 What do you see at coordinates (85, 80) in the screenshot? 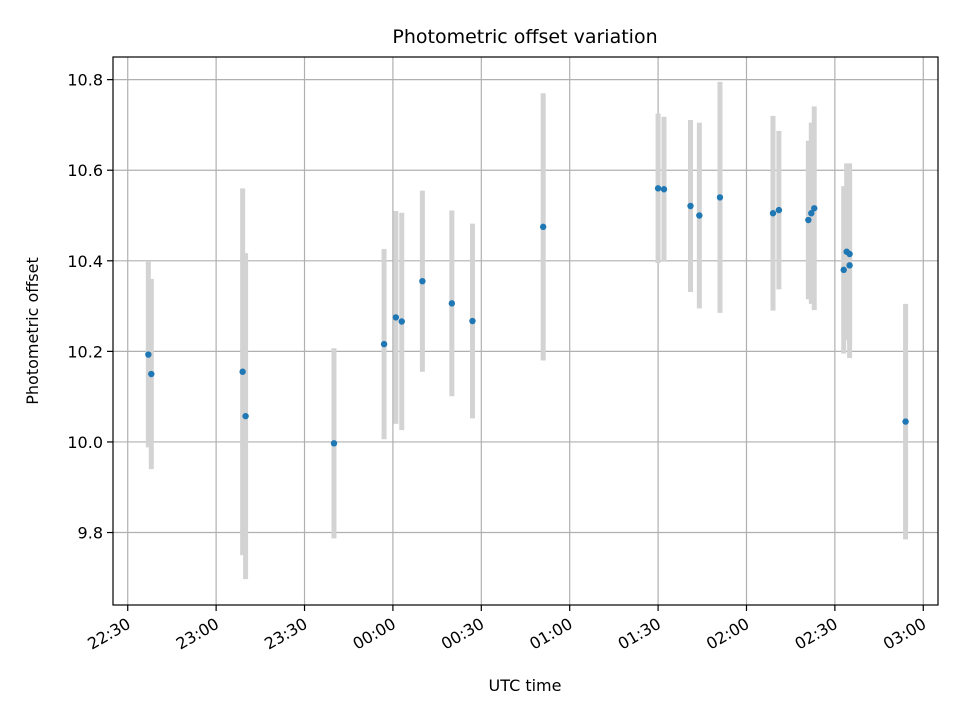
I see `y-tick-label: 10.8` at bounding box center [85, 80].